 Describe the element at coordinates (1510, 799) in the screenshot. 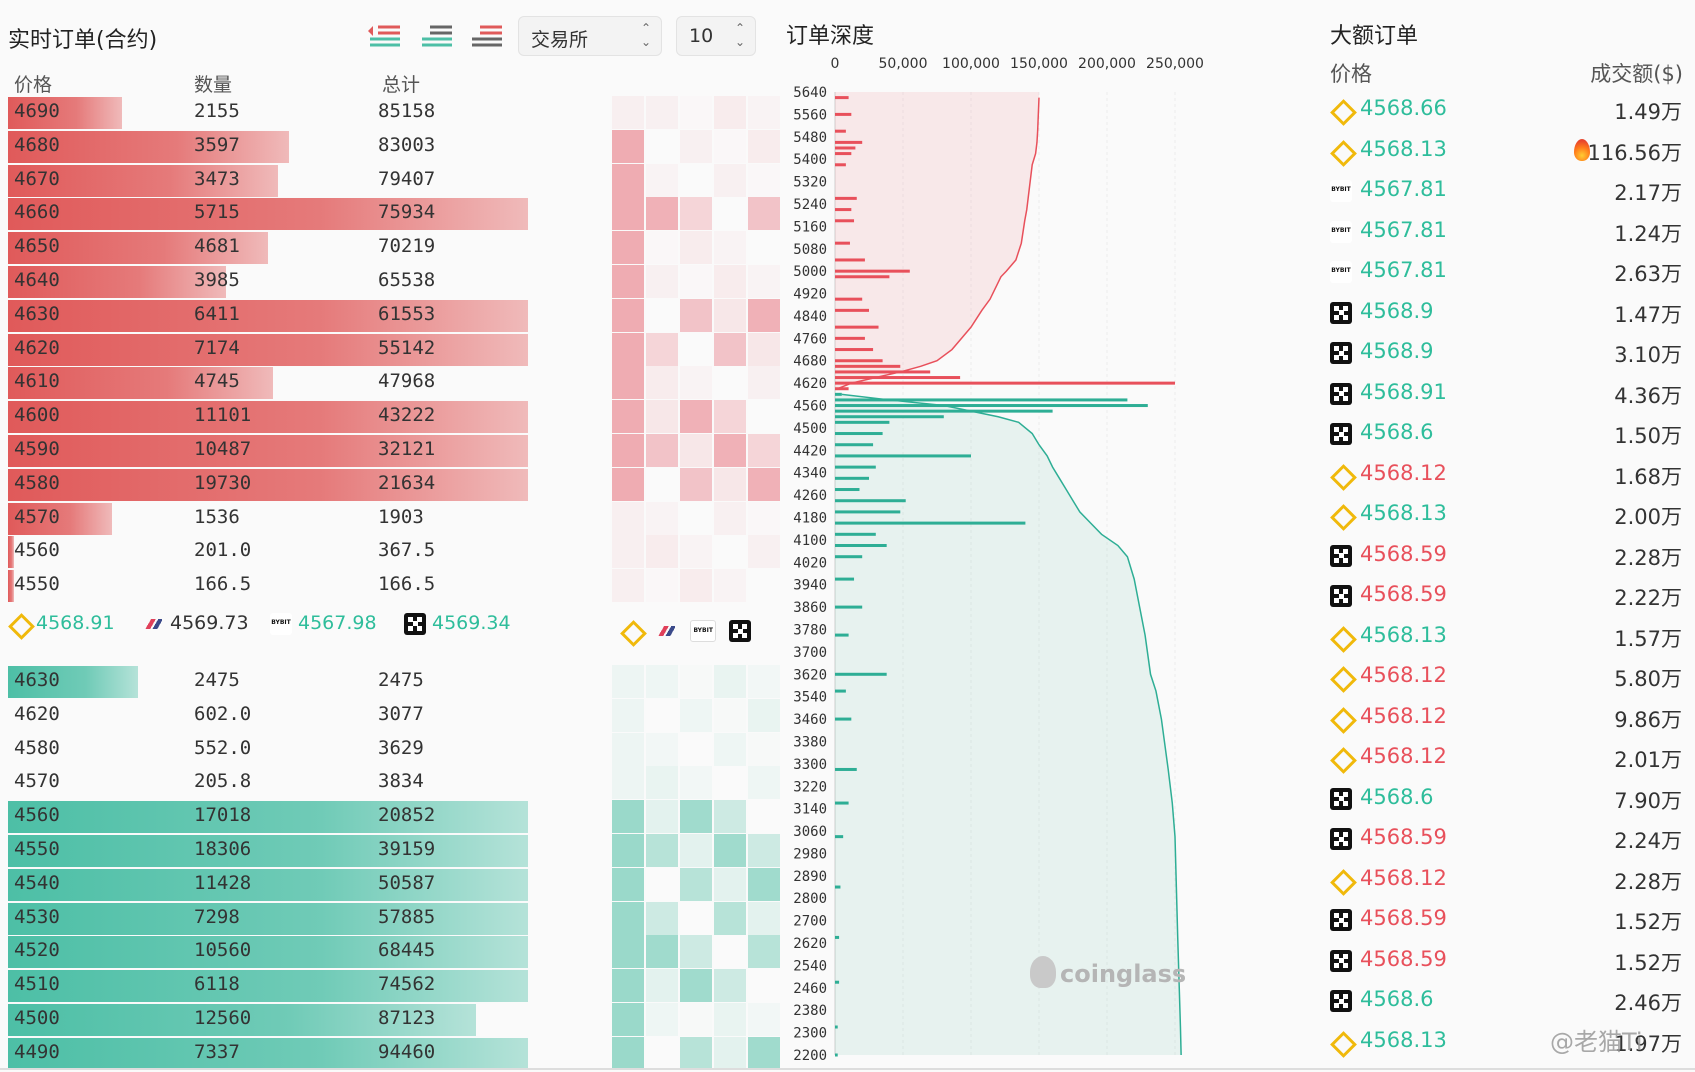

I see `large-order-row: 4568.6 7.90万` at that location.